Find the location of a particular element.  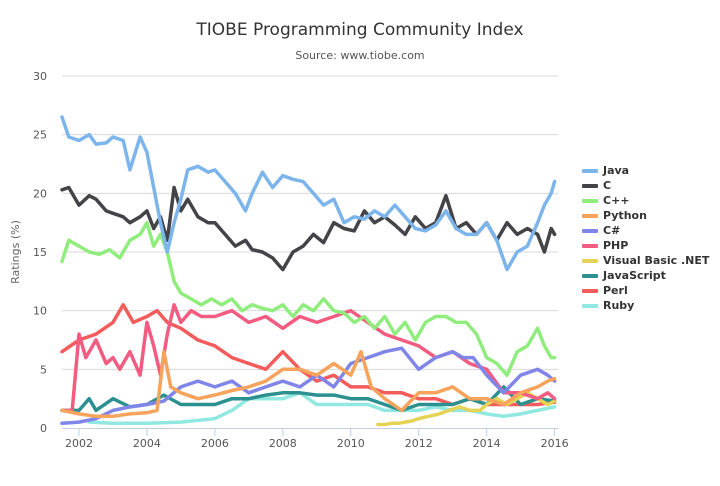

series-line-ruby is located at coordinates (322, 408).